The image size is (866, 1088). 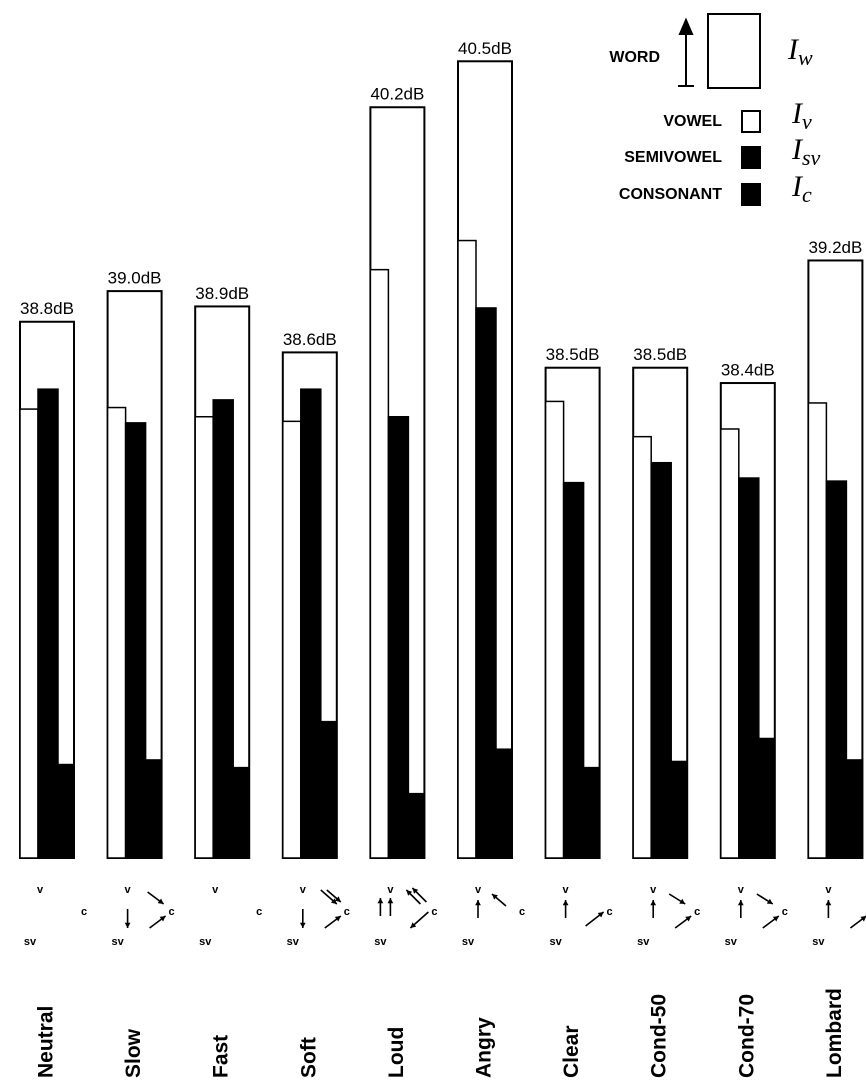 I want to click on legend-label: VOWEL, so click(x=692, y=121).